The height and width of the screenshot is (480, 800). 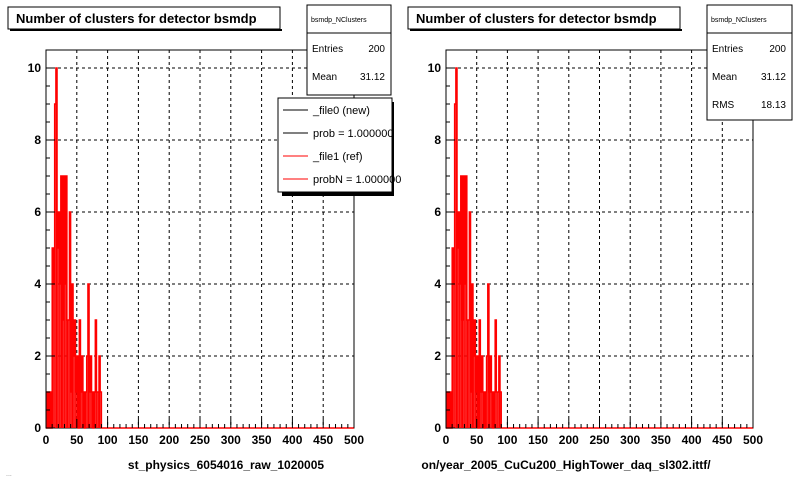 I want to click on legend-entry-ref: _file1 (ref), so click(x=337, y=157).